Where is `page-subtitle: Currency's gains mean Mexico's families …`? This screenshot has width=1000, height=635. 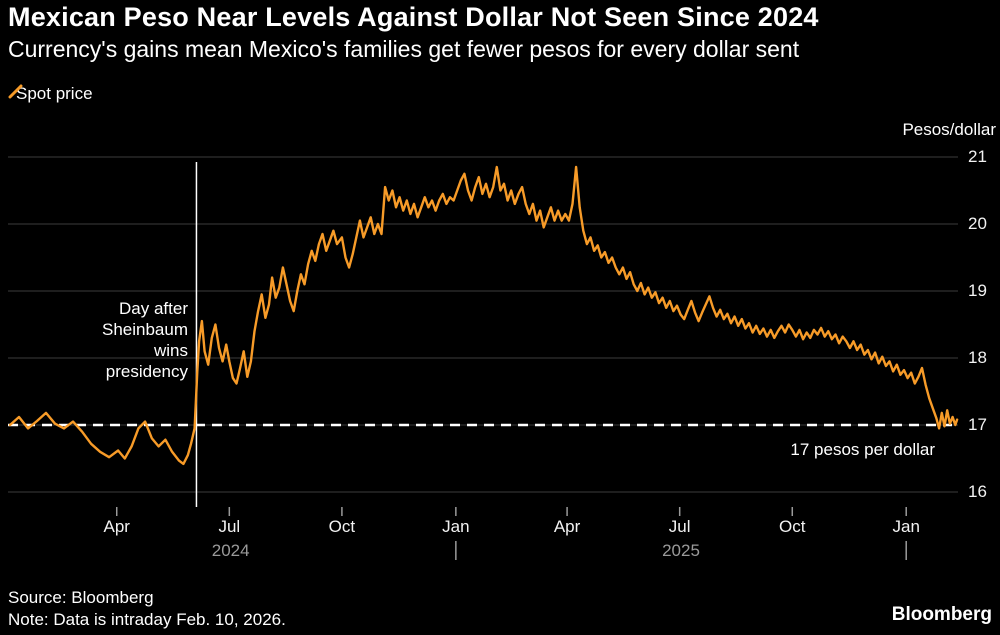 page-subtitle: Currency's gains mean Mexico's families … is located at coordinates (404, 49).